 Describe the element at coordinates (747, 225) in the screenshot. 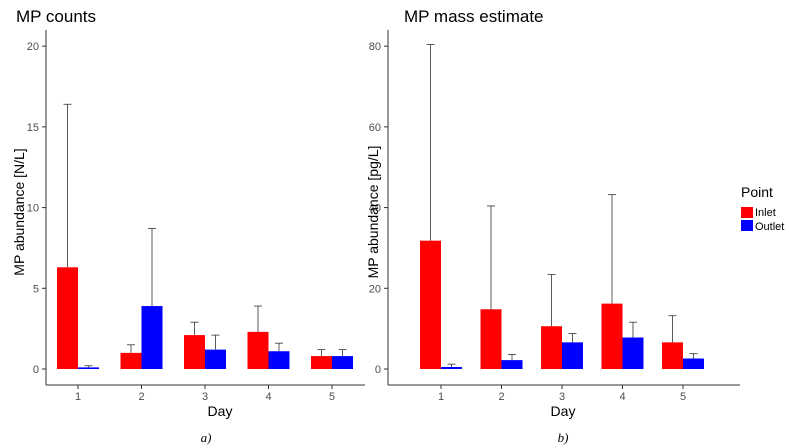

I see `legend-swatch-outlet` at that location.